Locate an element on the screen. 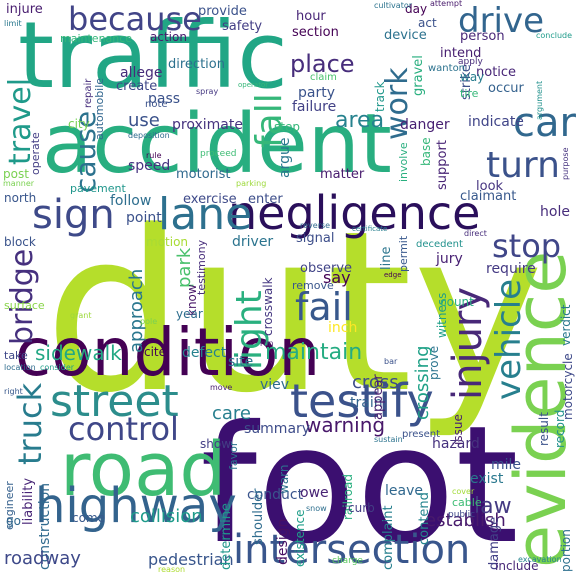 This screenshot has width=576, height=576. word-enter: enter is located at coordinates (265, 199).